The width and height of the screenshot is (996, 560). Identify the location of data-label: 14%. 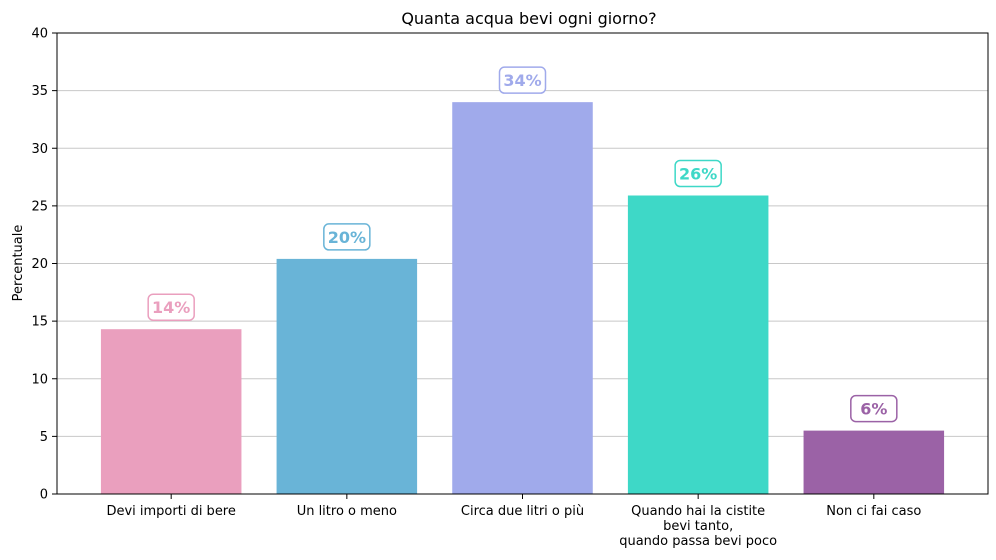
(171, 307).